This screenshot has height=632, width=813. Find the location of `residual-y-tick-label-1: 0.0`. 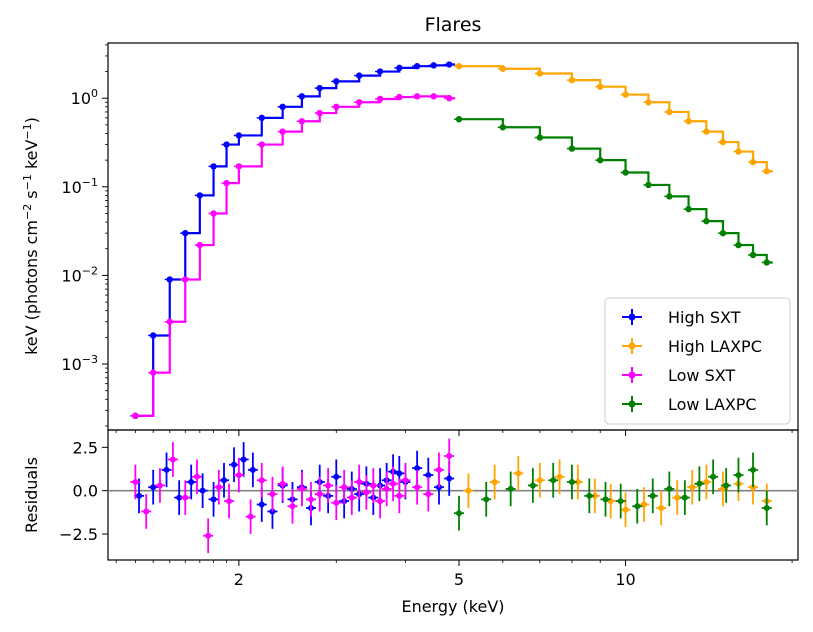

residual-y-tick-label-1: 0.0 is located at coordinates (85, 491).